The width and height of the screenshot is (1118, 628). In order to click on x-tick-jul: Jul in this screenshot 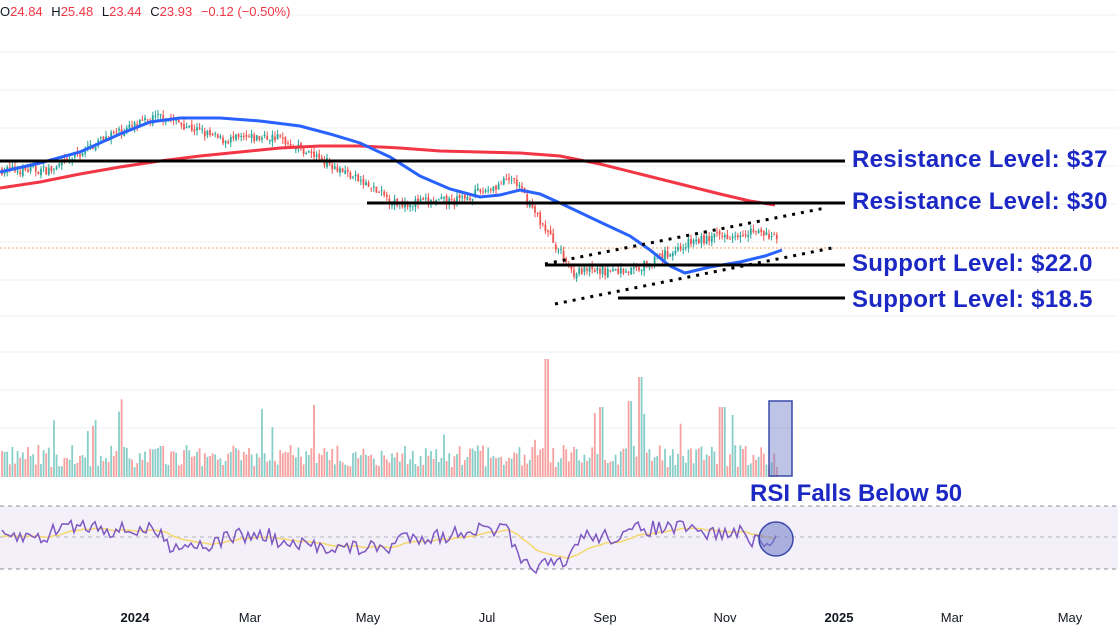, I will do `click(487, 617)`.